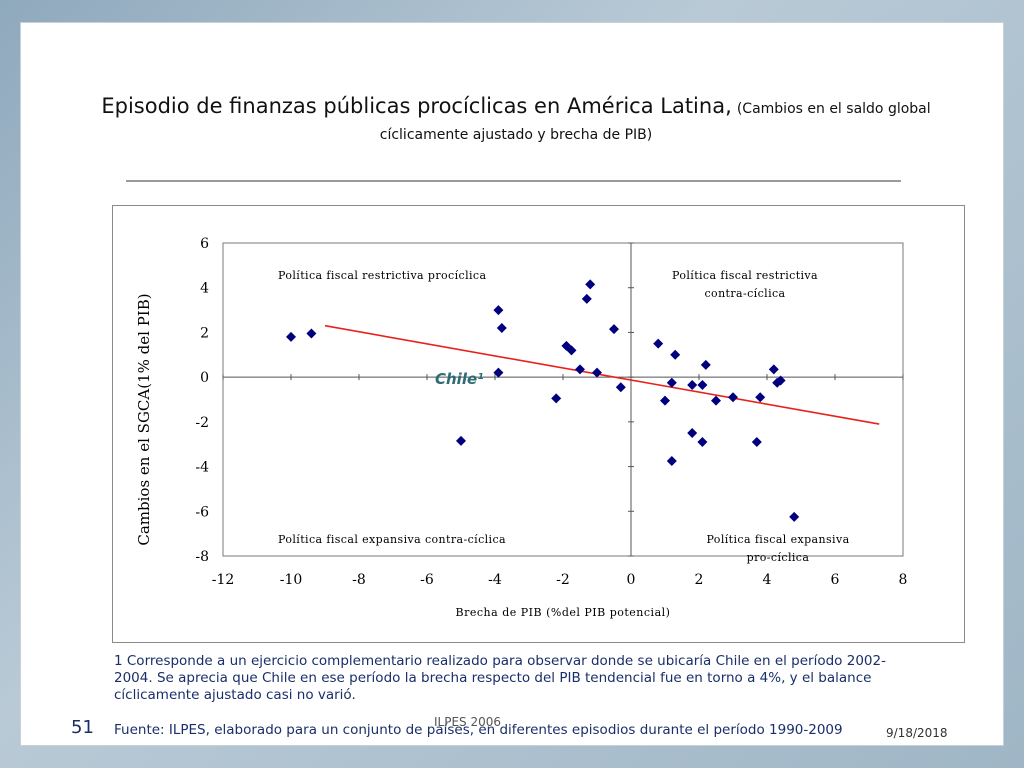 This screenshot has width=1024, height=768. What do you see at coordinates (202, 512) in the screenshot?
I see `y-tick-label: -6` at bounding box center [202, 512].